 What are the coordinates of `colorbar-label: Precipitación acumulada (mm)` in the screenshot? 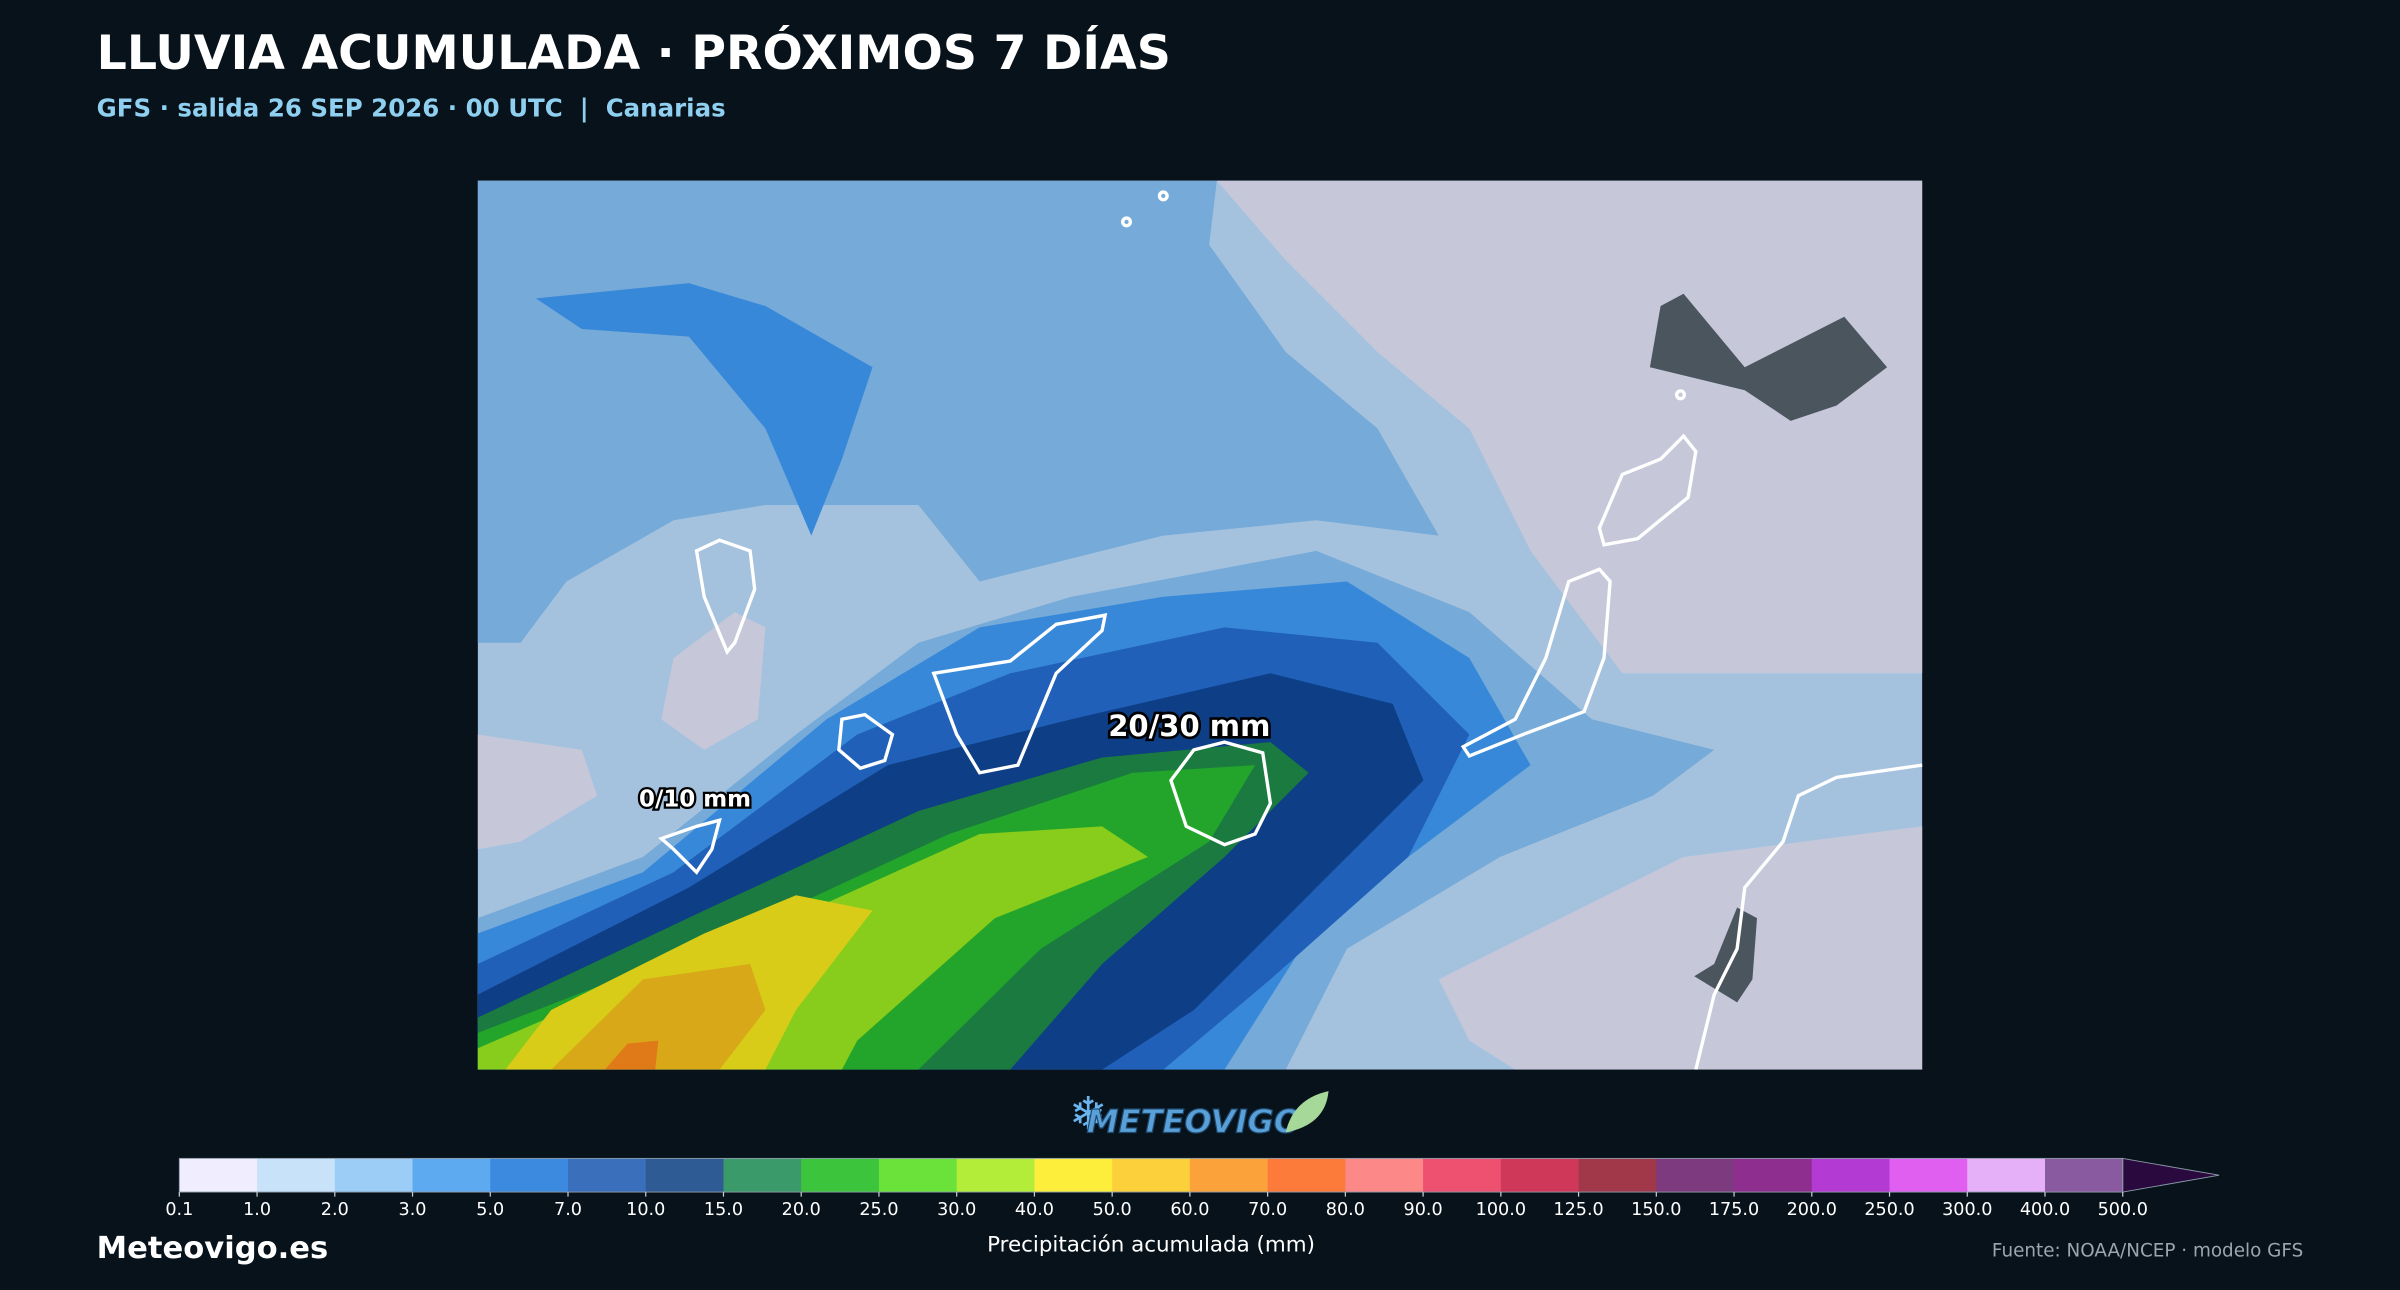 It's located at (1151, 1245).